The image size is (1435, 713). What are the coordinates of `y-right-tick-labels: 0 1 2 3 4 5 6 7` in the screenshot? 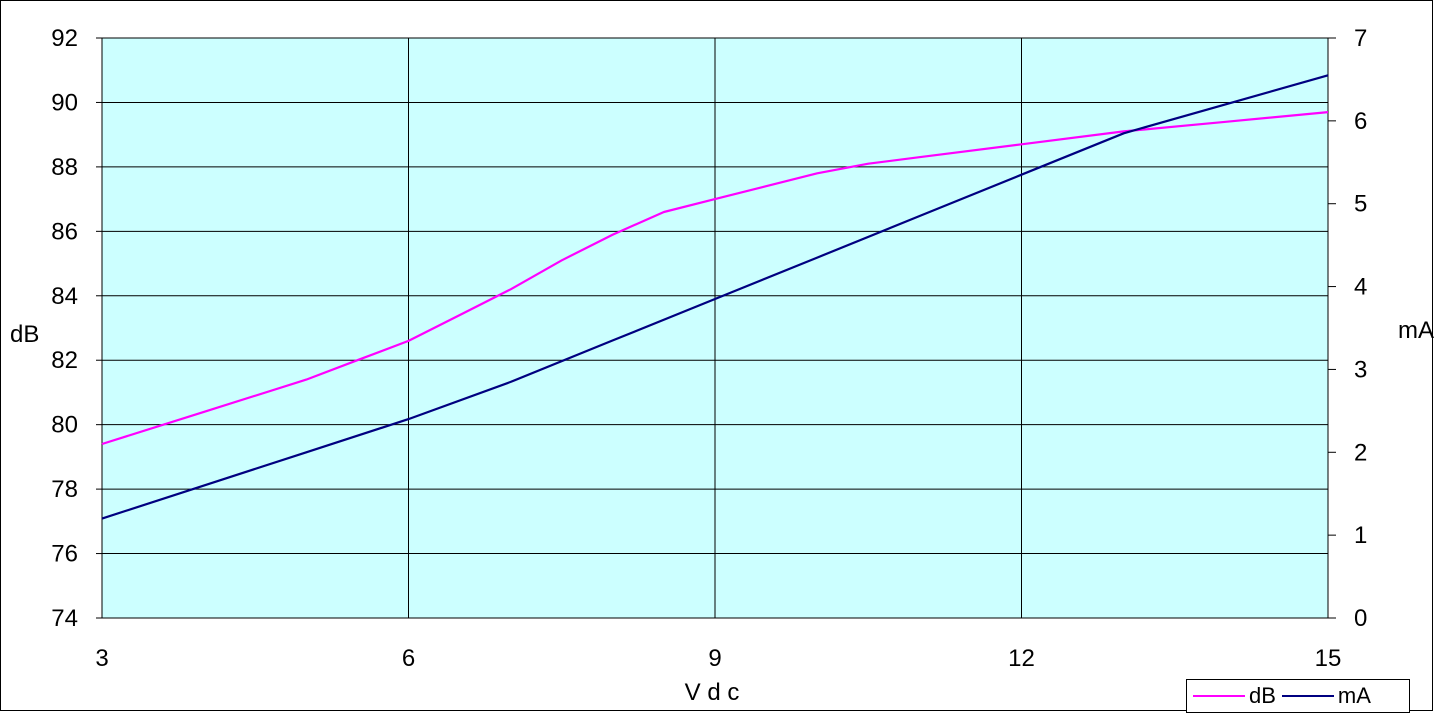 It's located at (1360, 328).